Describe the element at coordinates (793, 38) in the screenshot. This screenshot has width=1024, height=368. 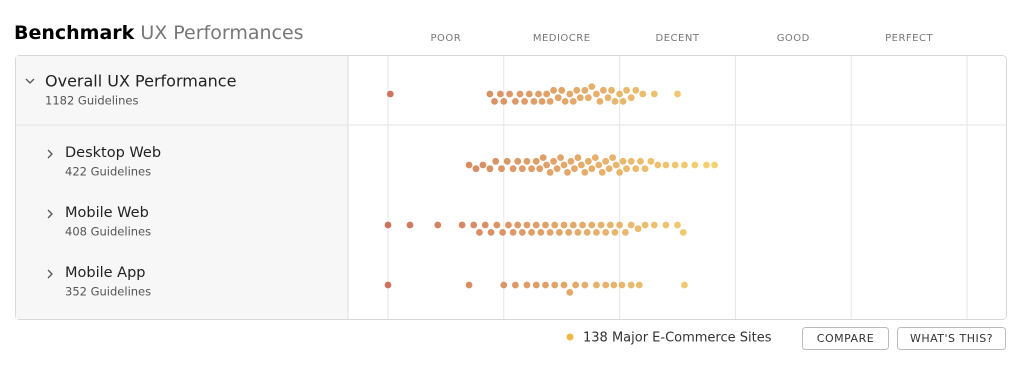
I see `scale-label: GOOD` at that location.